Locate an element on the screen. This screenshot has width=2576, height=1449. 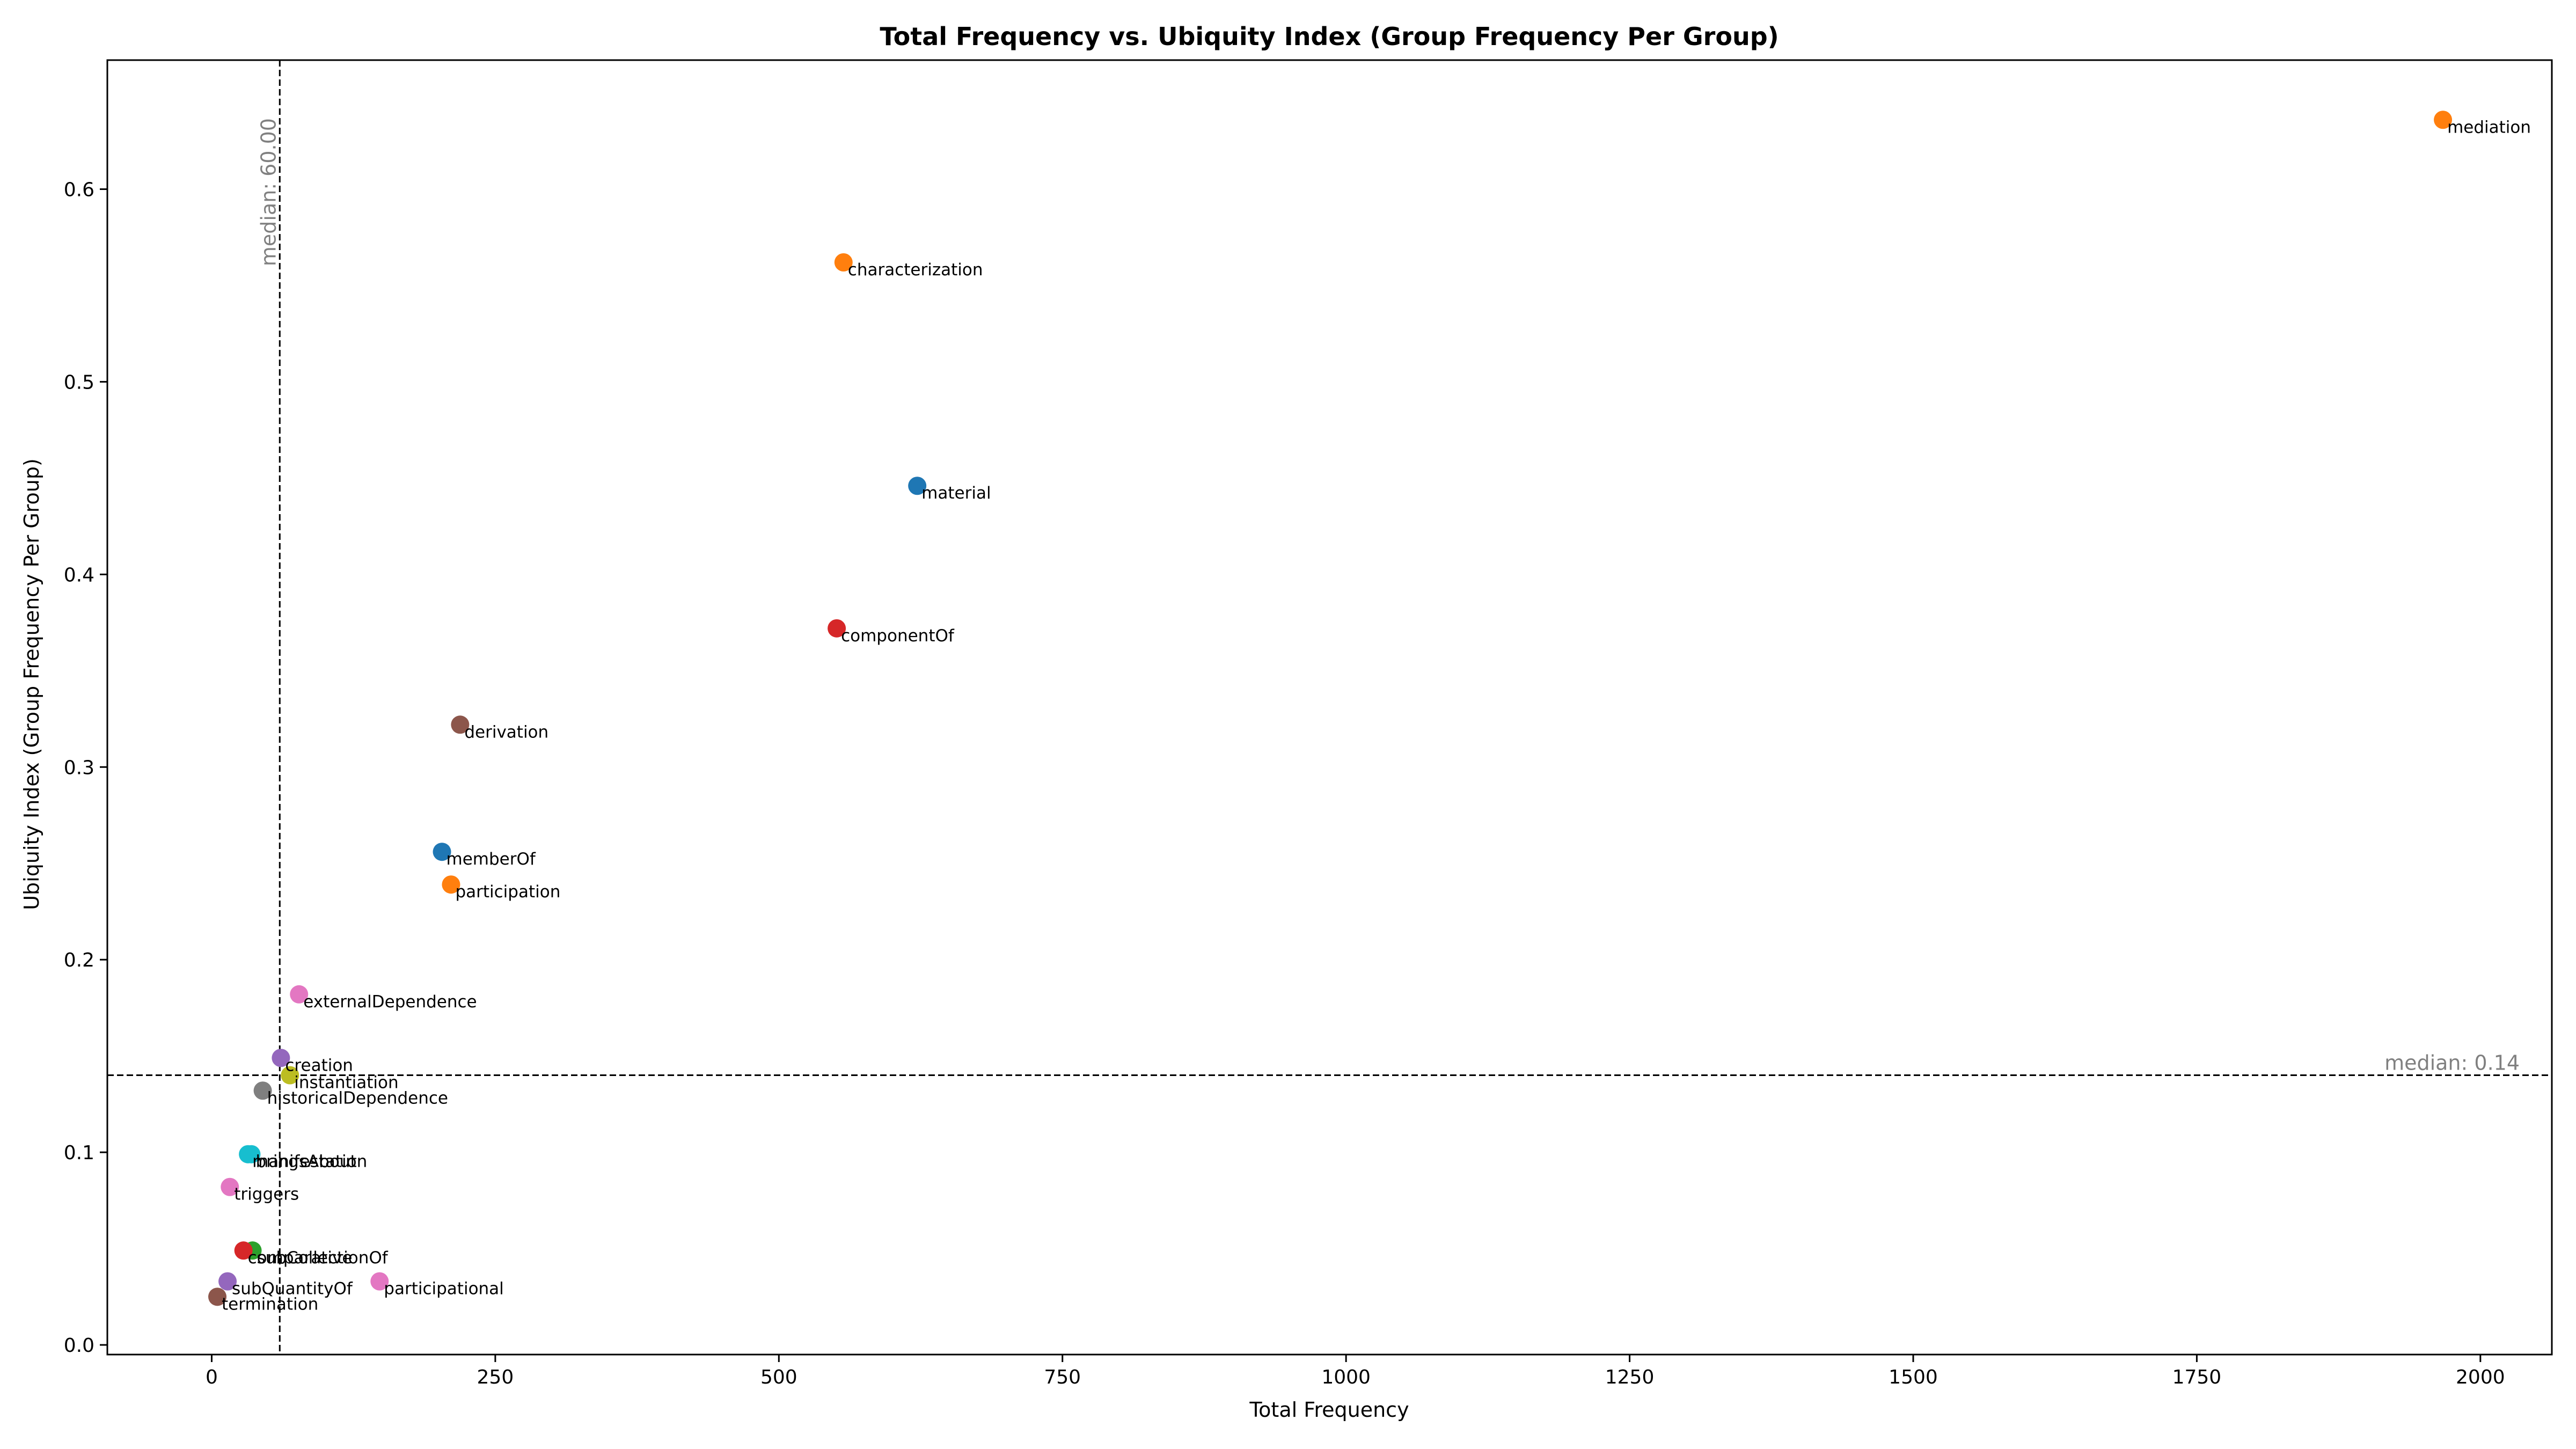
data-point-memberOf is located at coordinates (442, 852).